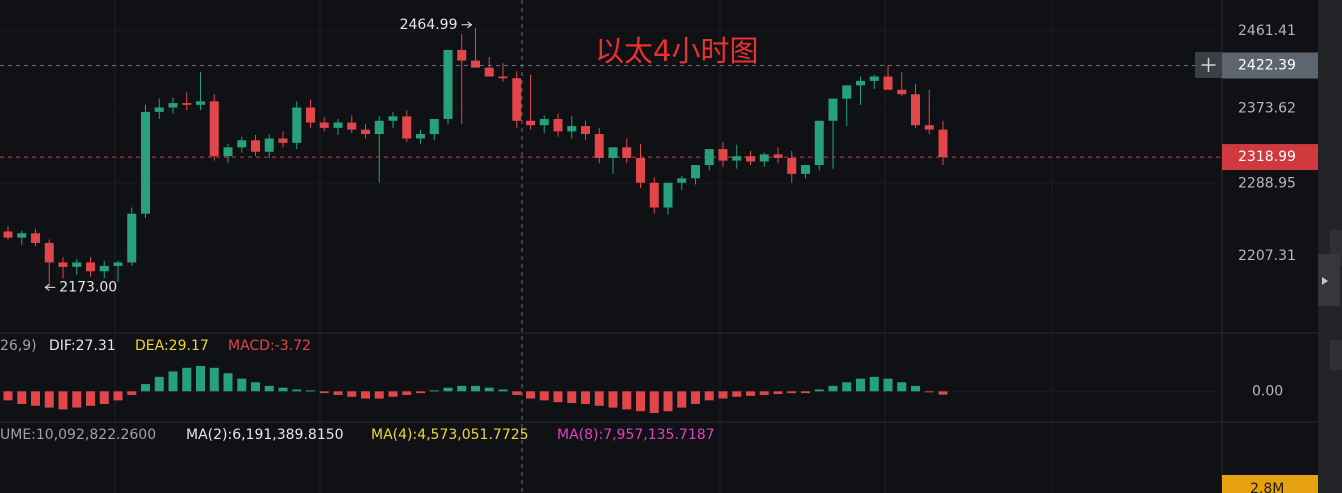 The height and width of the screenshot is (493, 1342). What do you see at coordinates (1336, 355) in the screenshot?
I see `side-button` at bounding box center [1336, 355].